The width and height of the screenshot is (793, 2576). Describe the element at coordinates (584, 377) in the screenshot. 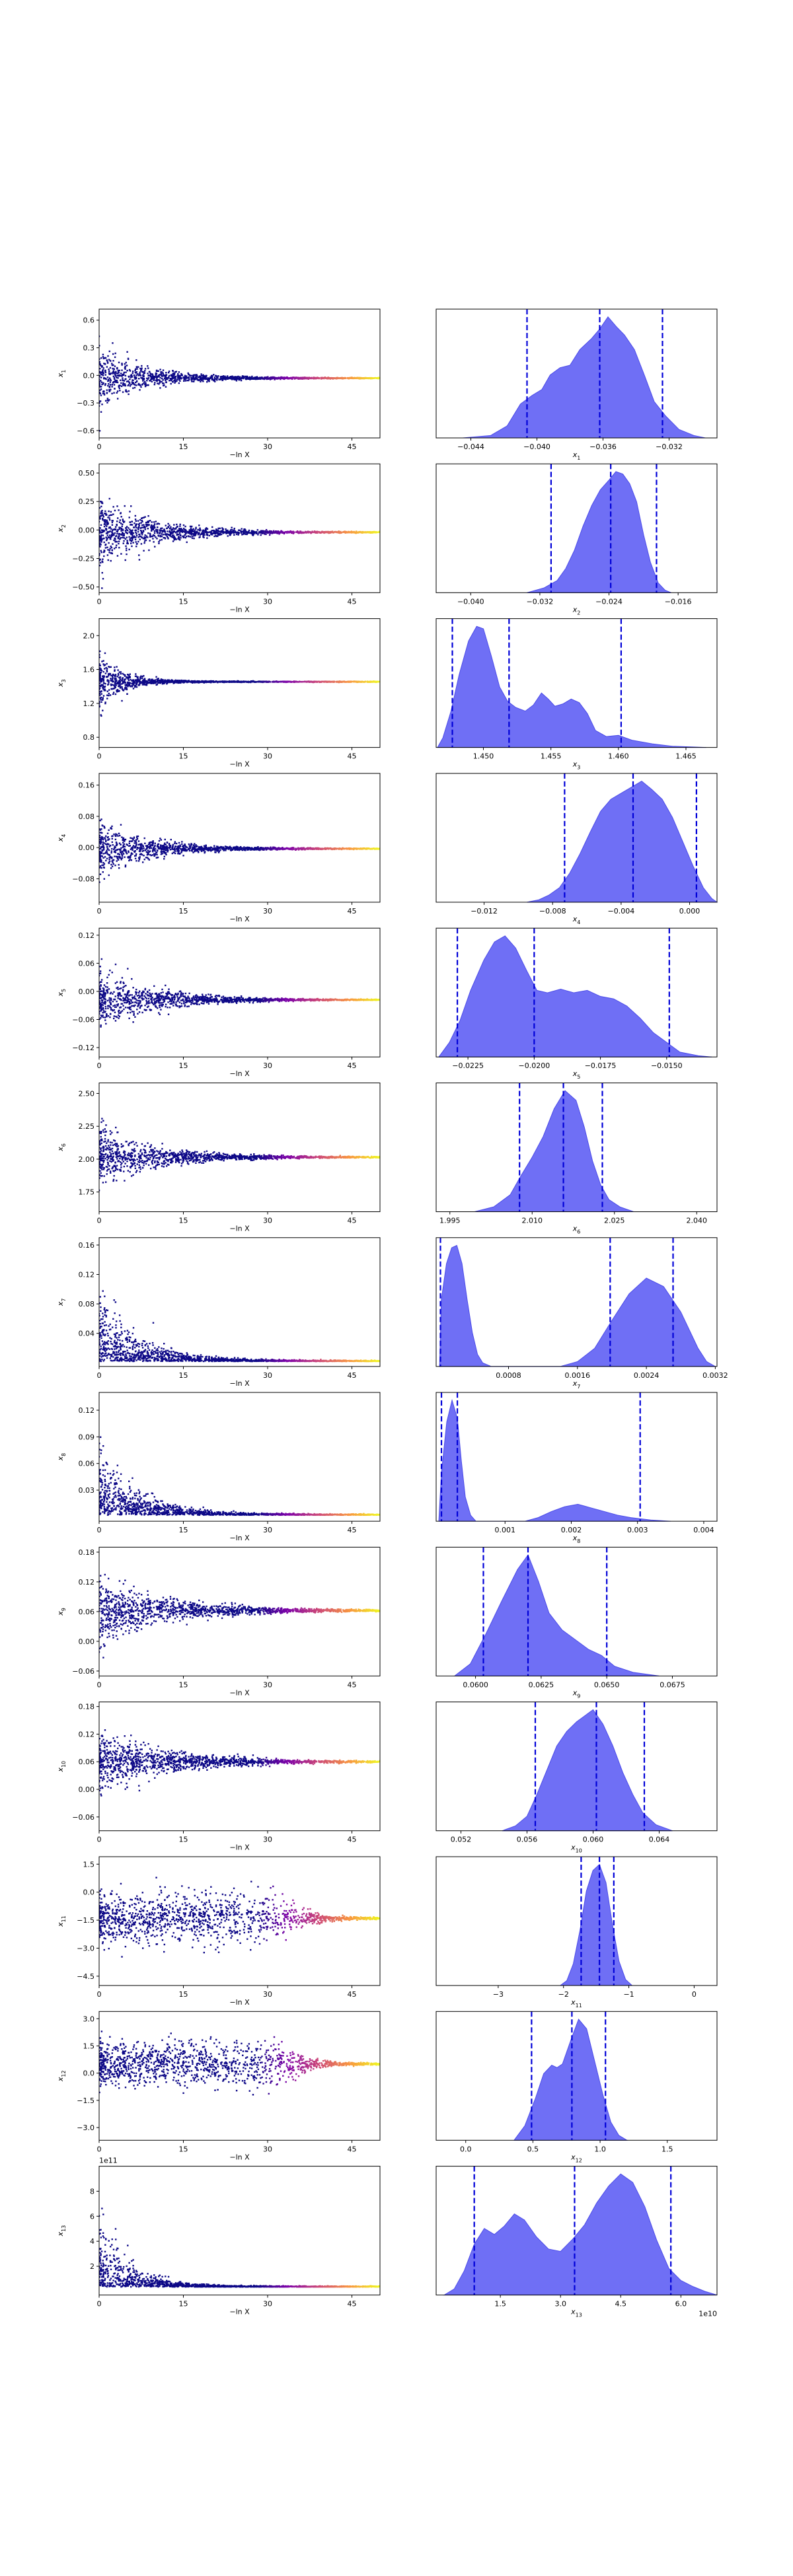

I see `posterior-density` at that location.